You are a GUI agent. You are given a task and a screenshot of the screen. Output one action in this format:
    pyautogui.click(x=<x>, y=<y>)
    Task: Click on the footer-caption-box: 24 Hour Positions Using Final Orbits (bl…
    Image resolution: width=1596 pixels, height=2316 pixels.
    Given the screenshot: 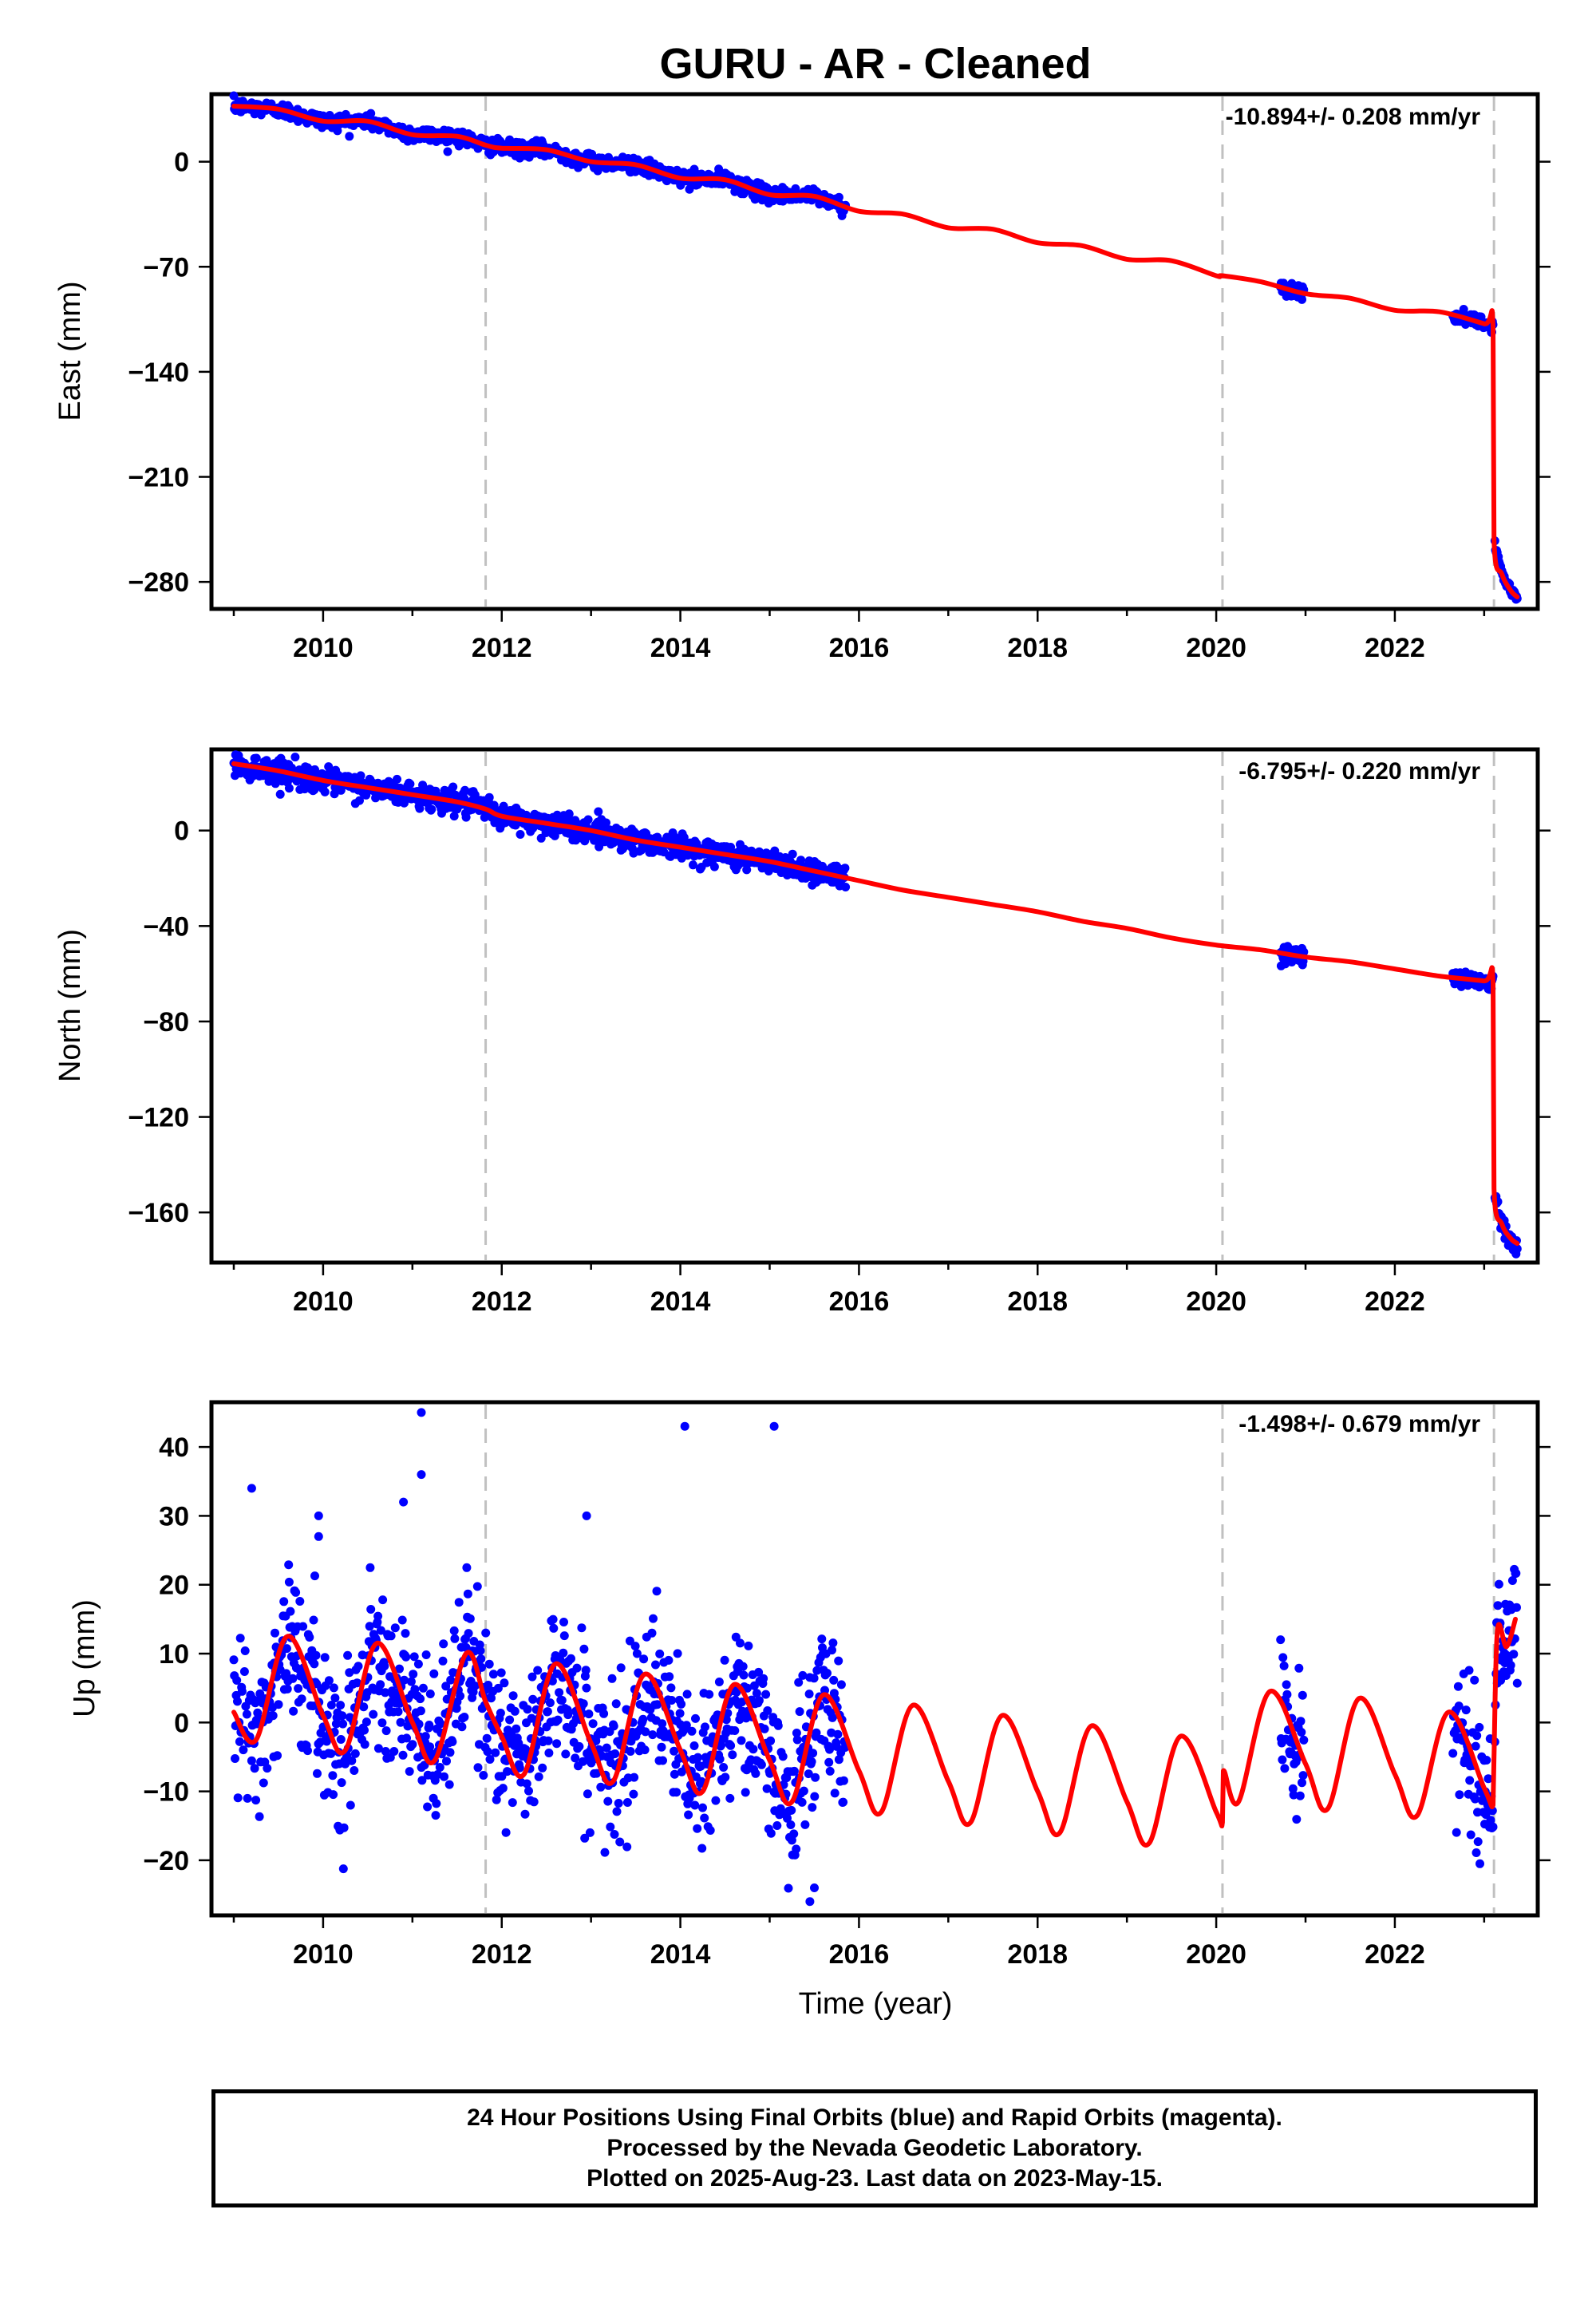 What is the action you would take?
    pyautogui.click(x=874, y=2148)
    